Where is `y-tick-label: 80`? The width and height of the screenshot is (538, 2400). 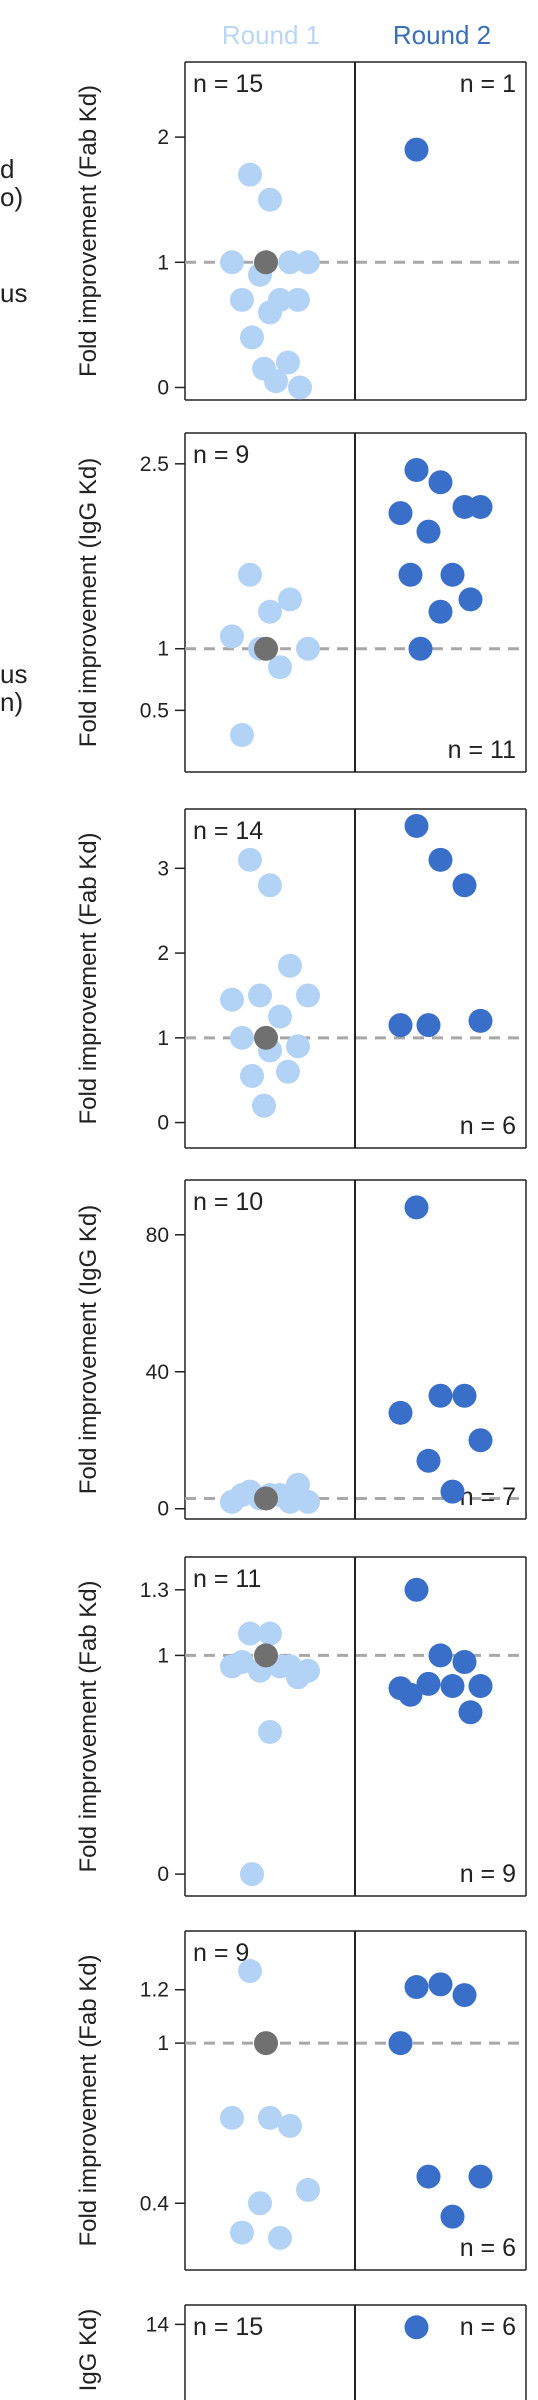
y-tick-label: 80 is located at coordinates (157, 1235).